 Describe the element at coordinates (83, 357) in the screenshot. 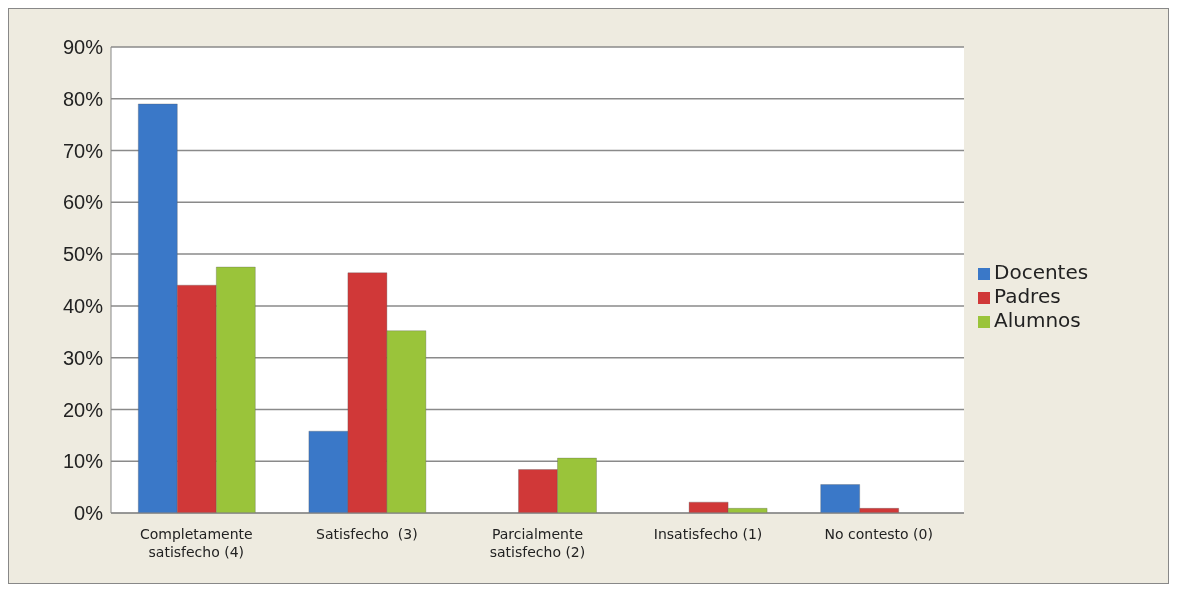

I see `y-tick-label: 30%` at that location.